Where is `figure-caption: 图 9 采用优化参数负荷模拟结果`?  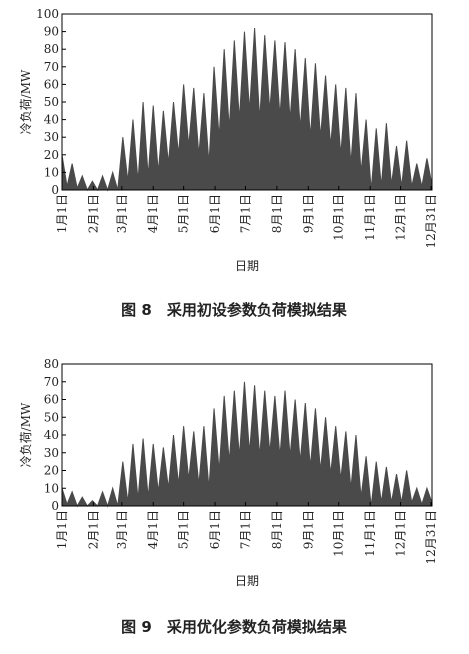
figure-caption: 图 9 采用优化参数负荷模拟结果 is located at coordinates (234, 627).